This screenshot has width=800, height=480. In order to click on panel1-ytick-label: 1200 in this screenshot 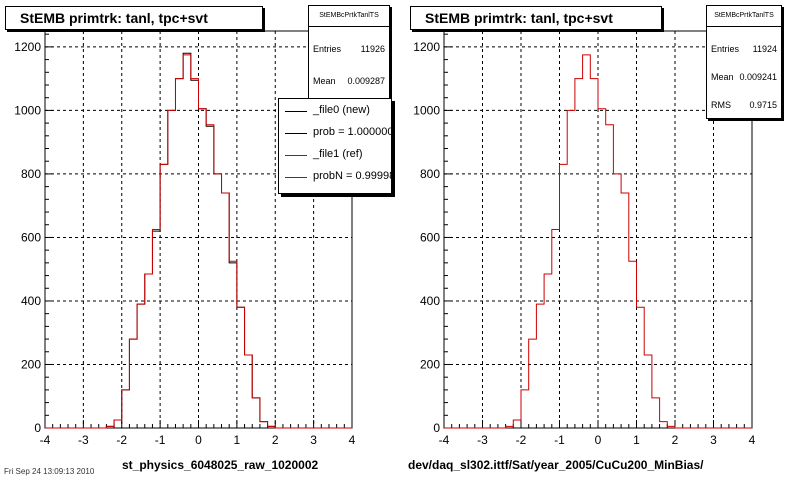, I will do `click(426, 47)`.